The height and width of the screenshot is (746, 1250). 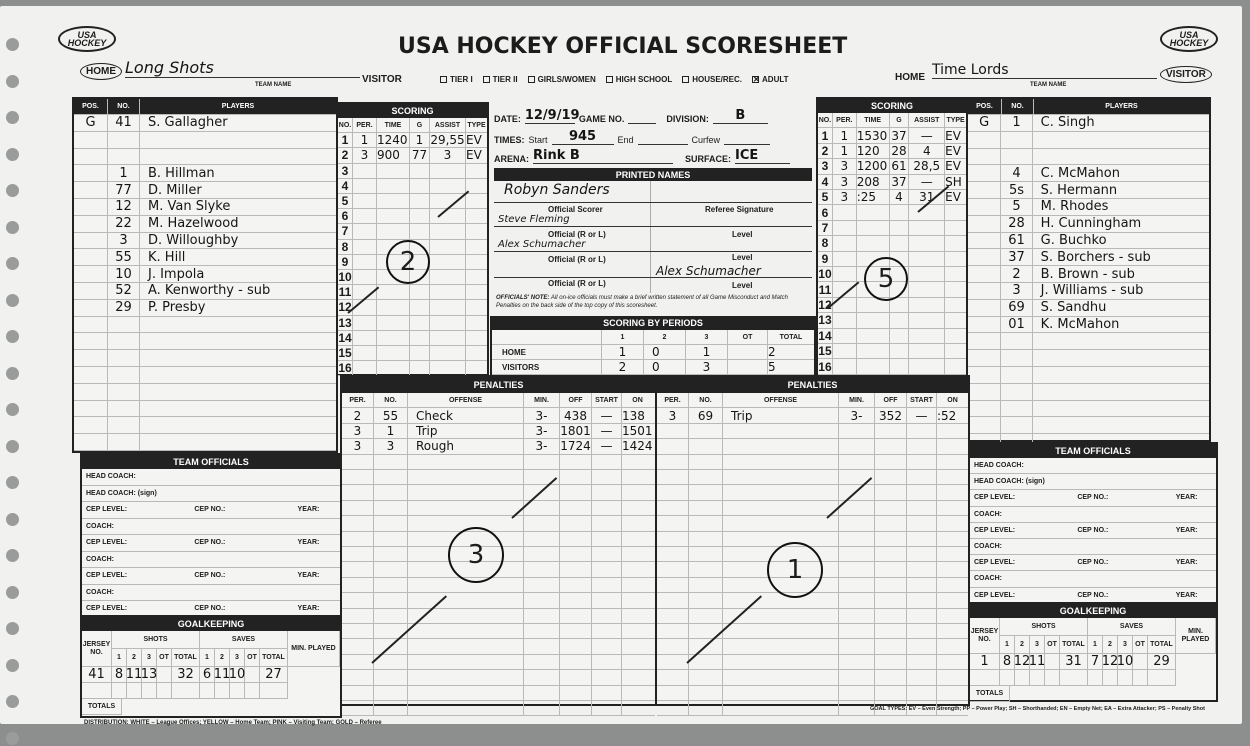 What do you see at coordinates (1017, 190) in the screenshot?
I see `cell: 5s` at bounding box center [1017, 190].